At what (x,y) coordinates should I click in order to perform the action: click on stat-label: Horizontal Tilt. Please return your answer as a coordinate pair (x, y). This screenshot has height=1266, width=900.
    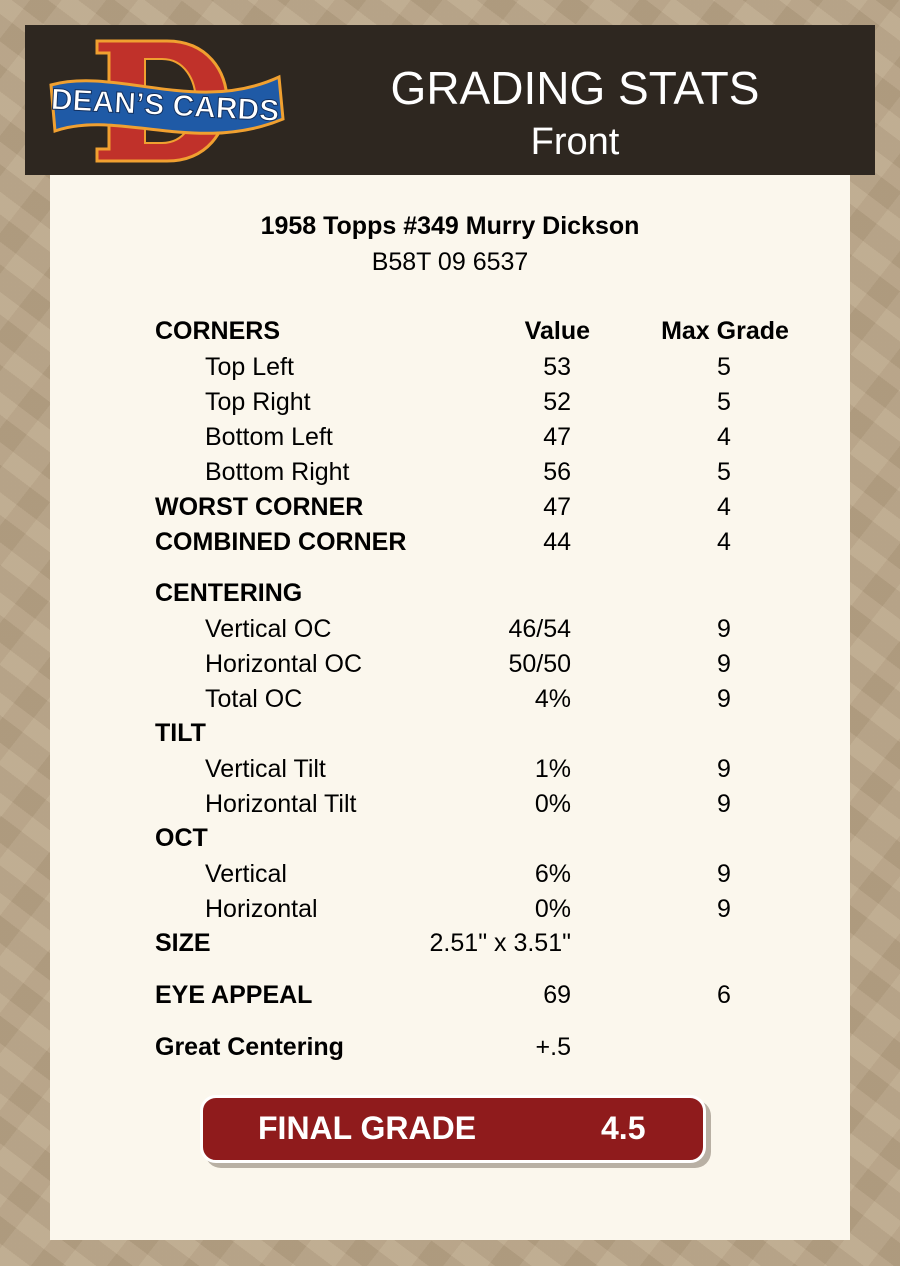
    Looking at the image, I should click on (281, 804).